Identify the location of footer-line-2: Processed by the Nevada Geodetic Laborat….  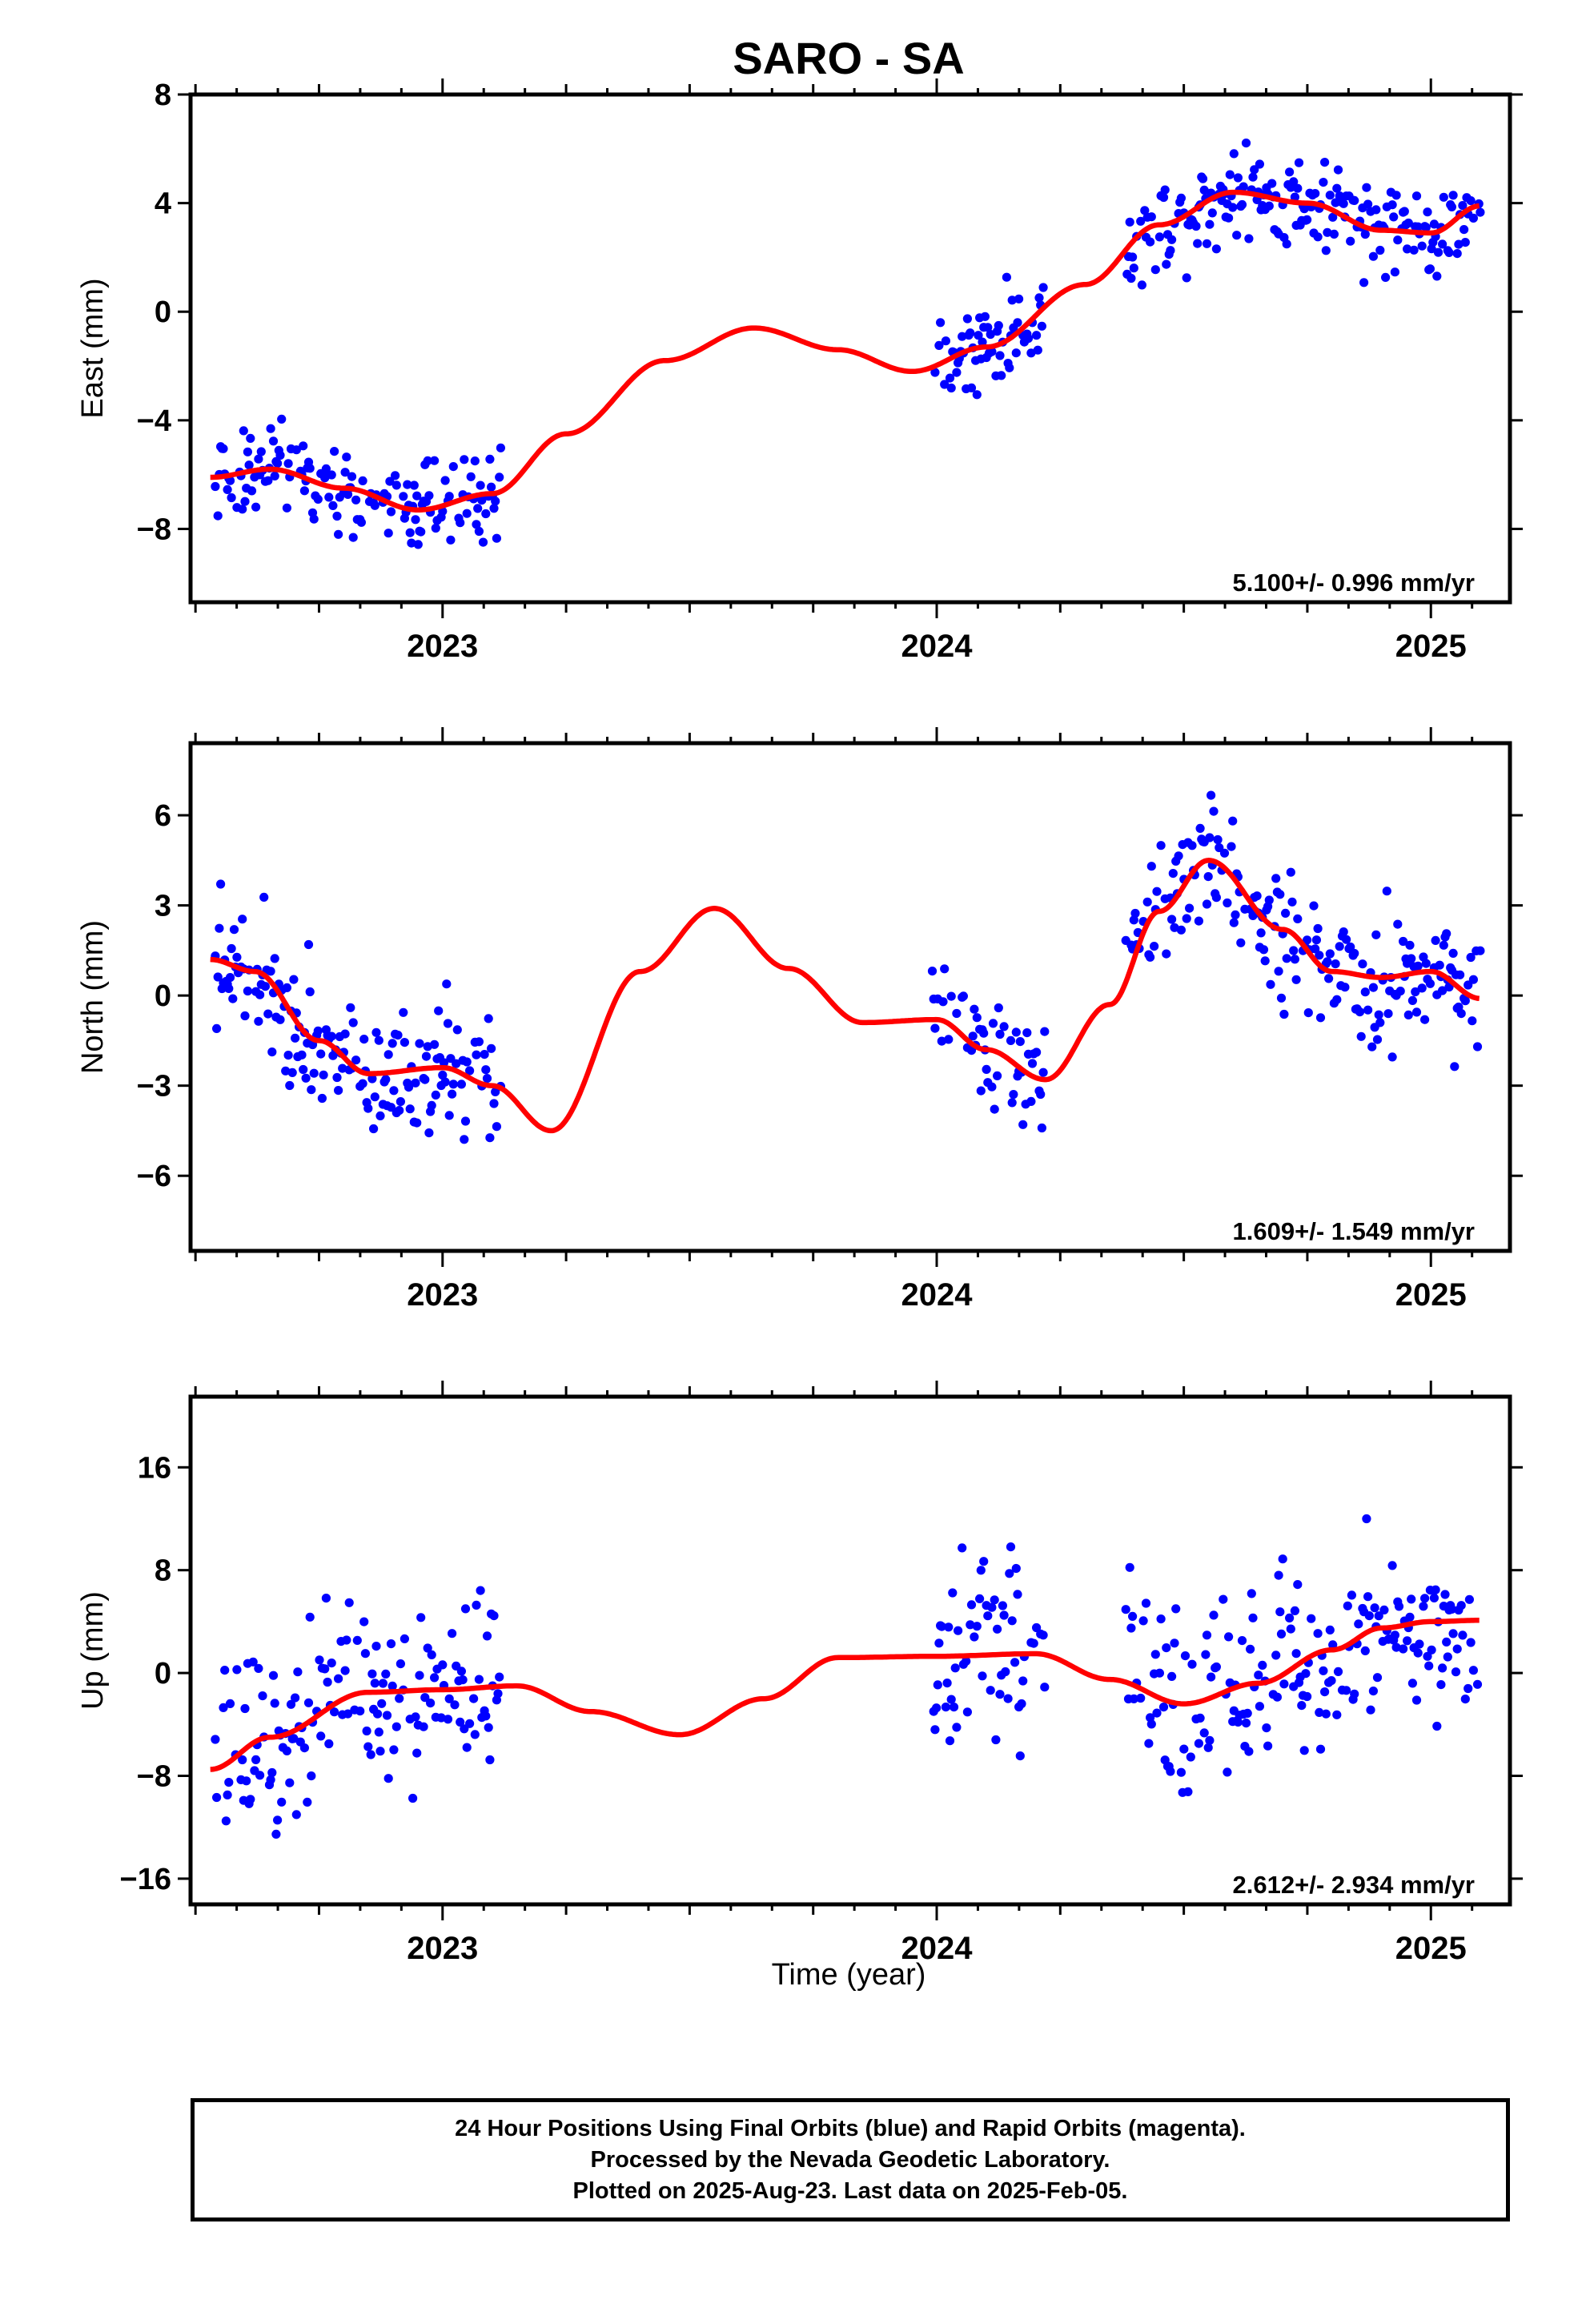
(850, 2159).